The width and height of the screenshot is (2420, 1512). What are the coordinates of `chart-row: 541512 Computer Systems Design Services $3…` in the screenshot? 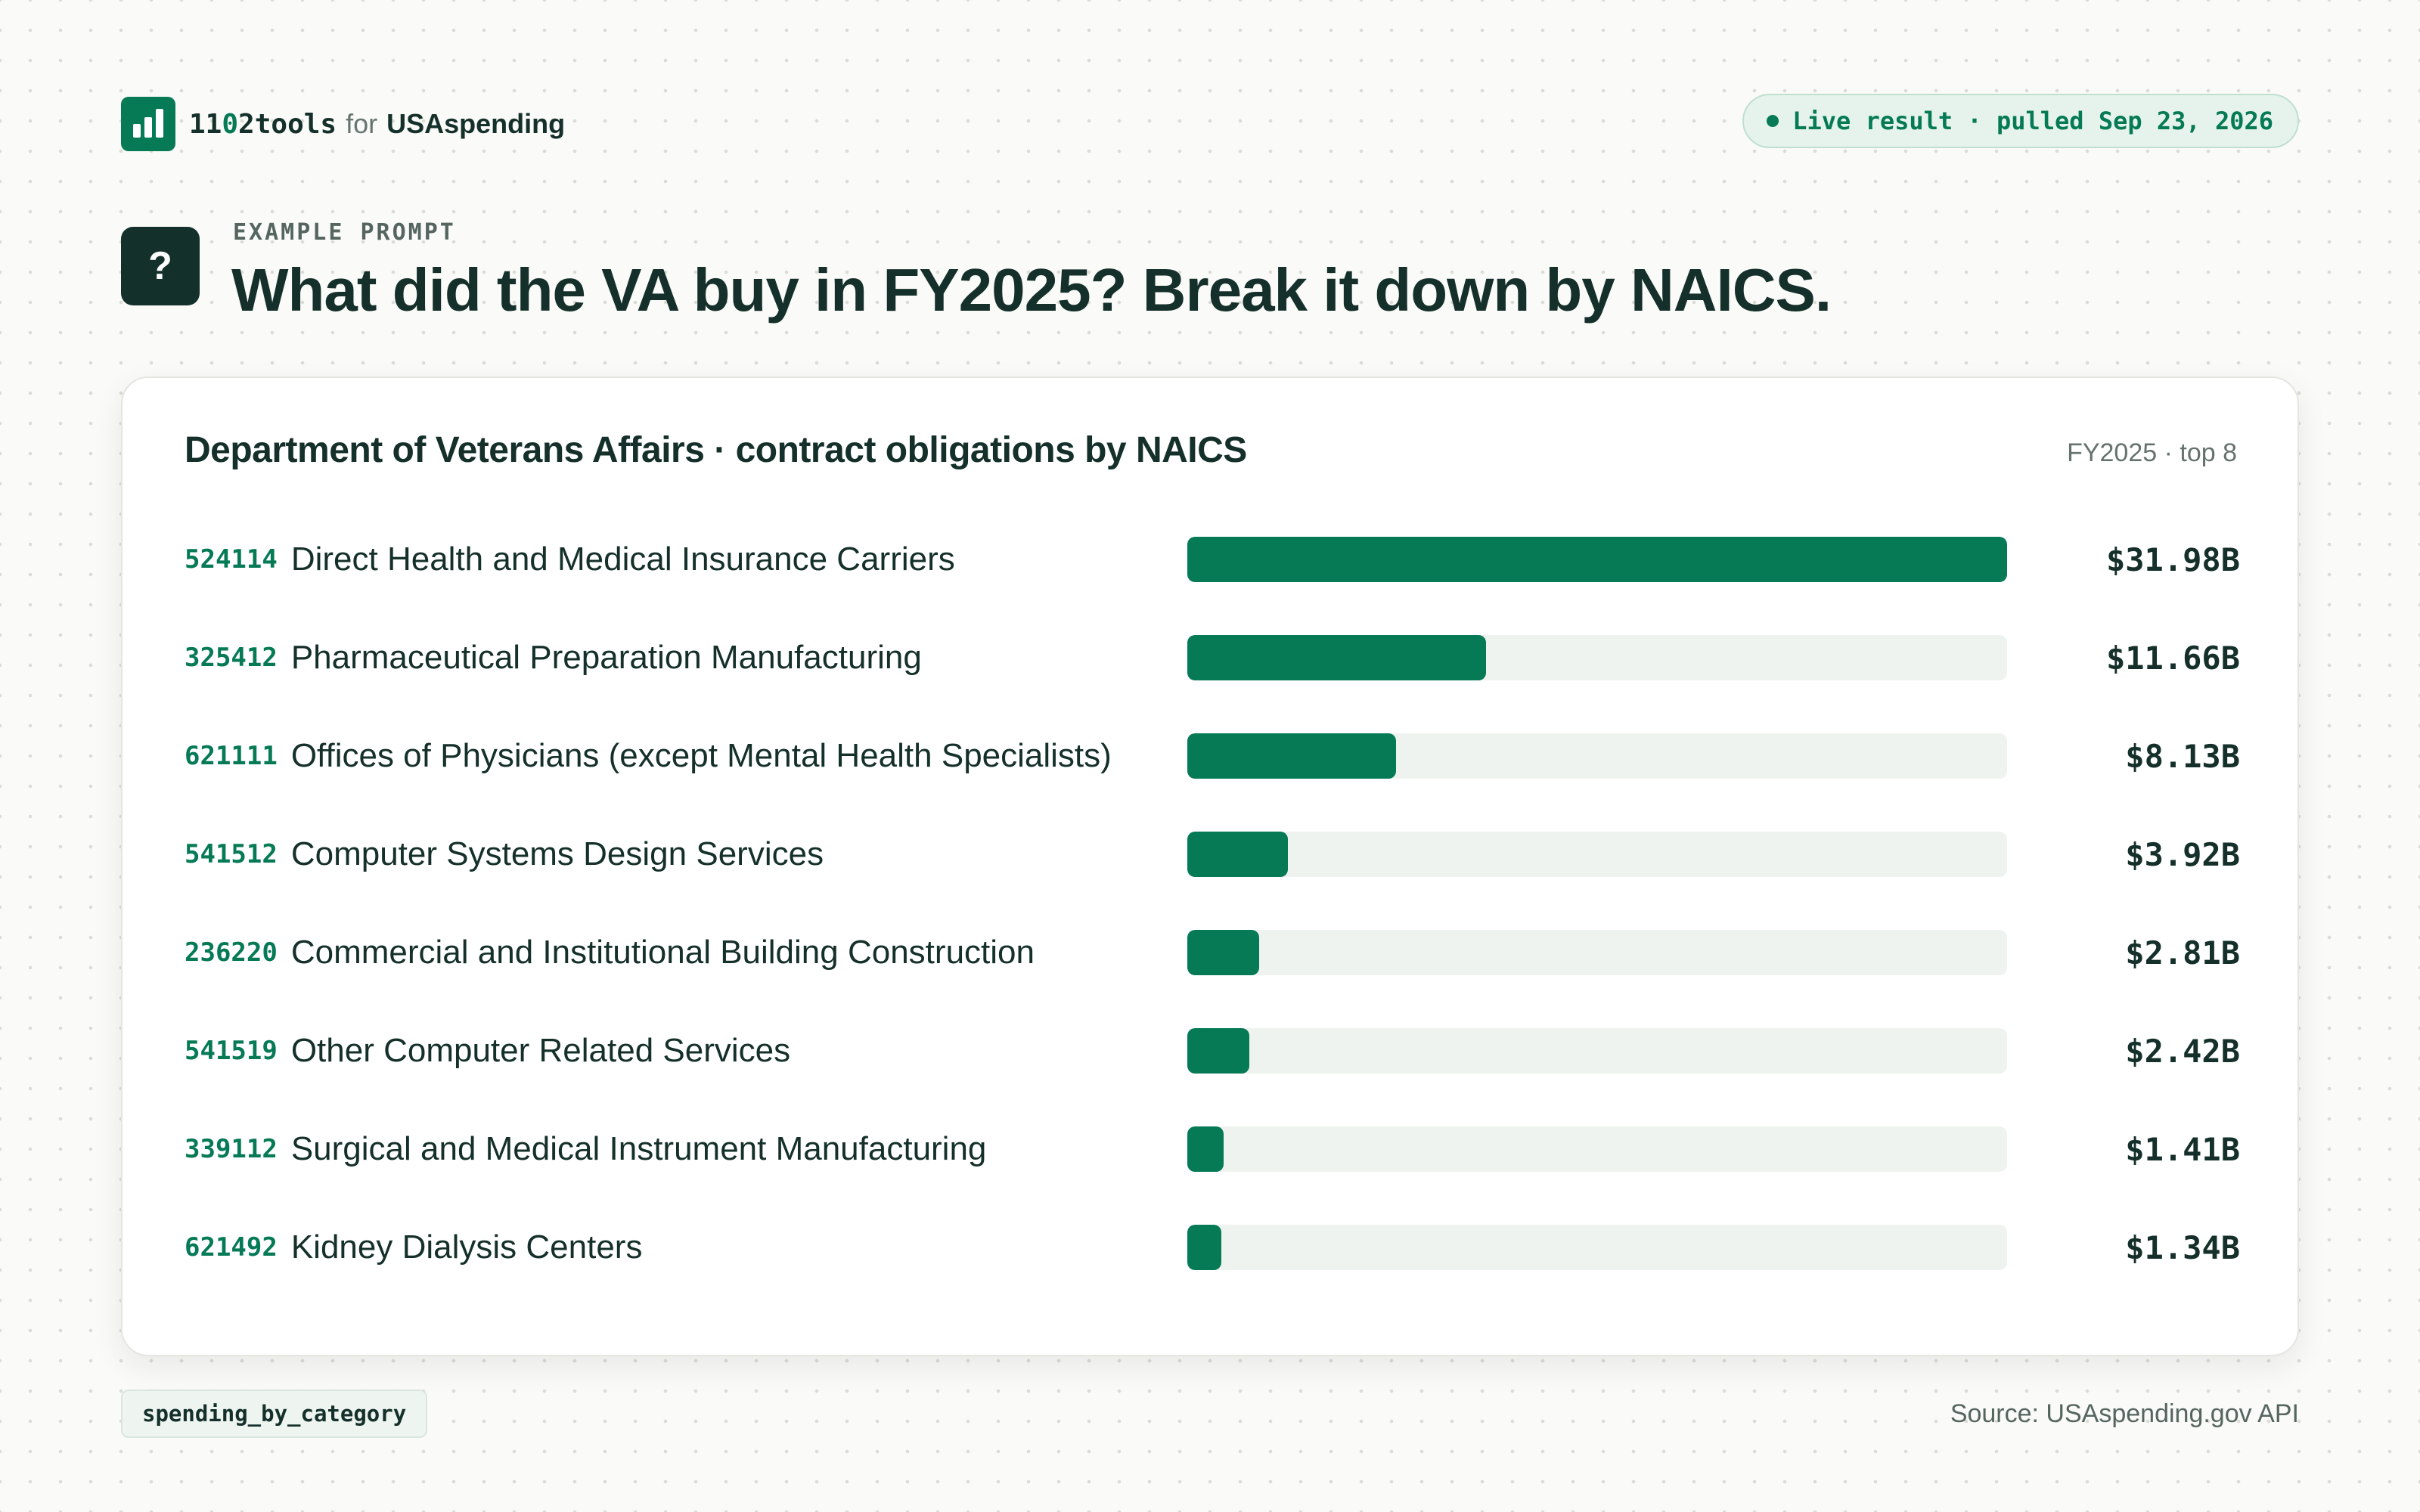 It's located at (1212, 855).